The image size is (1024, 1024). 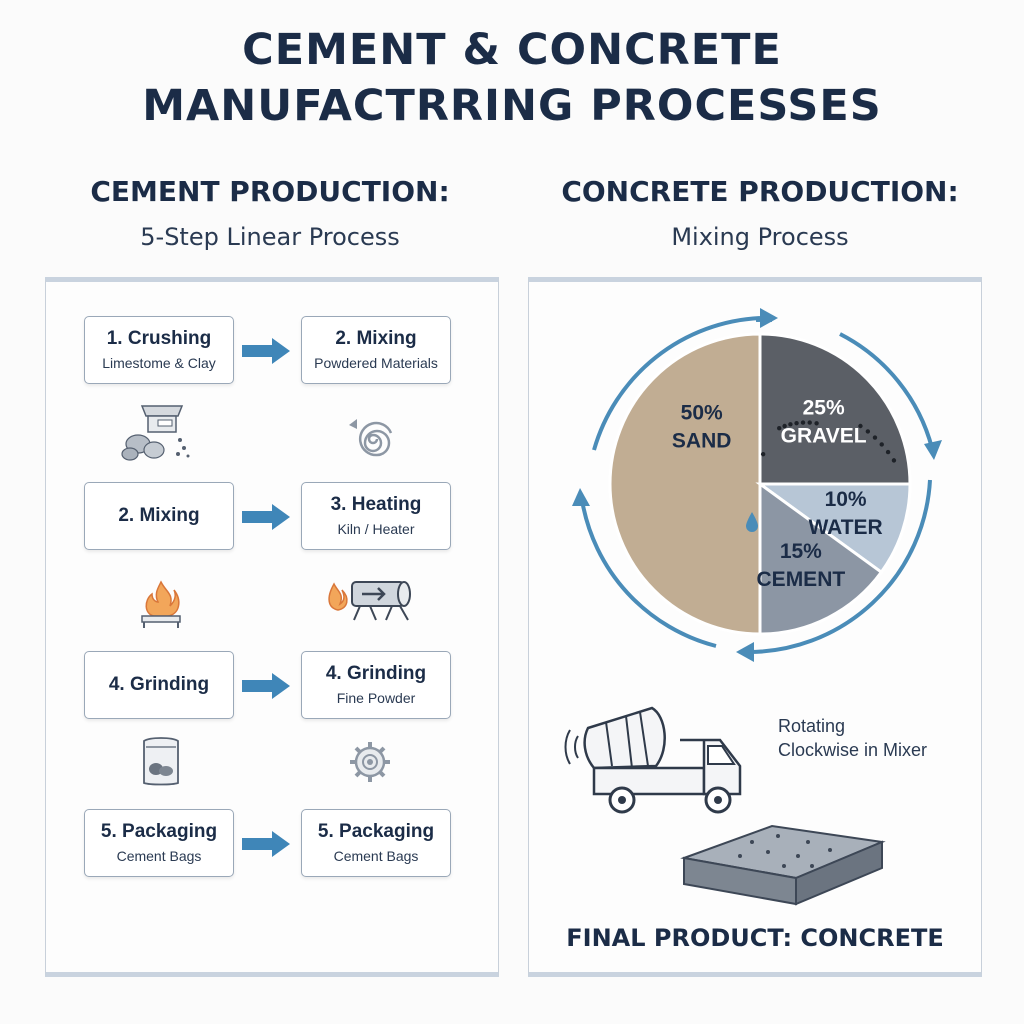 I want to click on concrete-section-title: CONCRETE PRODUCTION: Mixing Process, so click(x=760, y=213).